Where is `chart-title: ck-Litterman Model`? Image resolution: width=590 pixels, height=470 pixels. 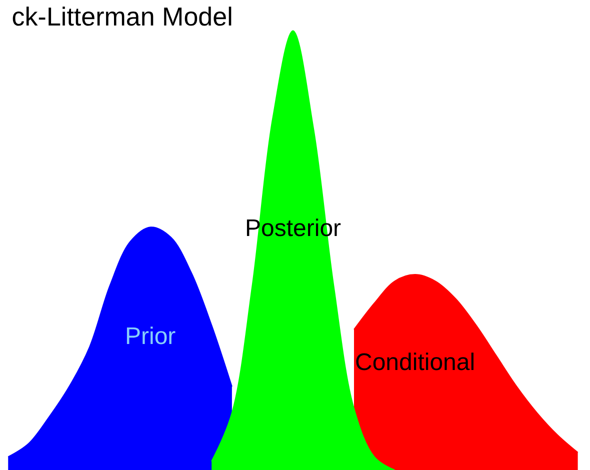 chart-title: ck-Litterman Model is located at coordinates (122, 16).